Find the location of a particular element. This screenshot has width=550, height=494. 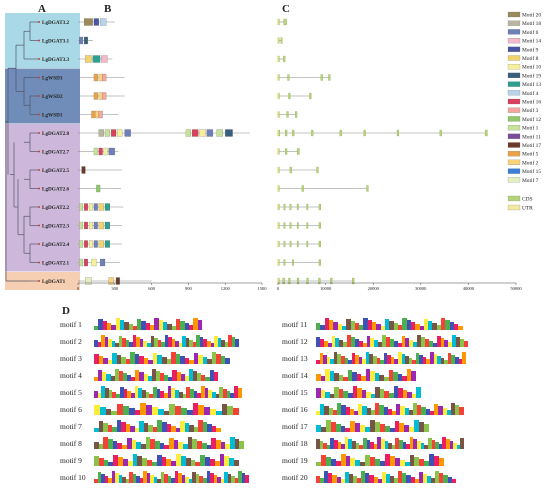

motif-row: motif 16 is located at coordinates (390, 410).